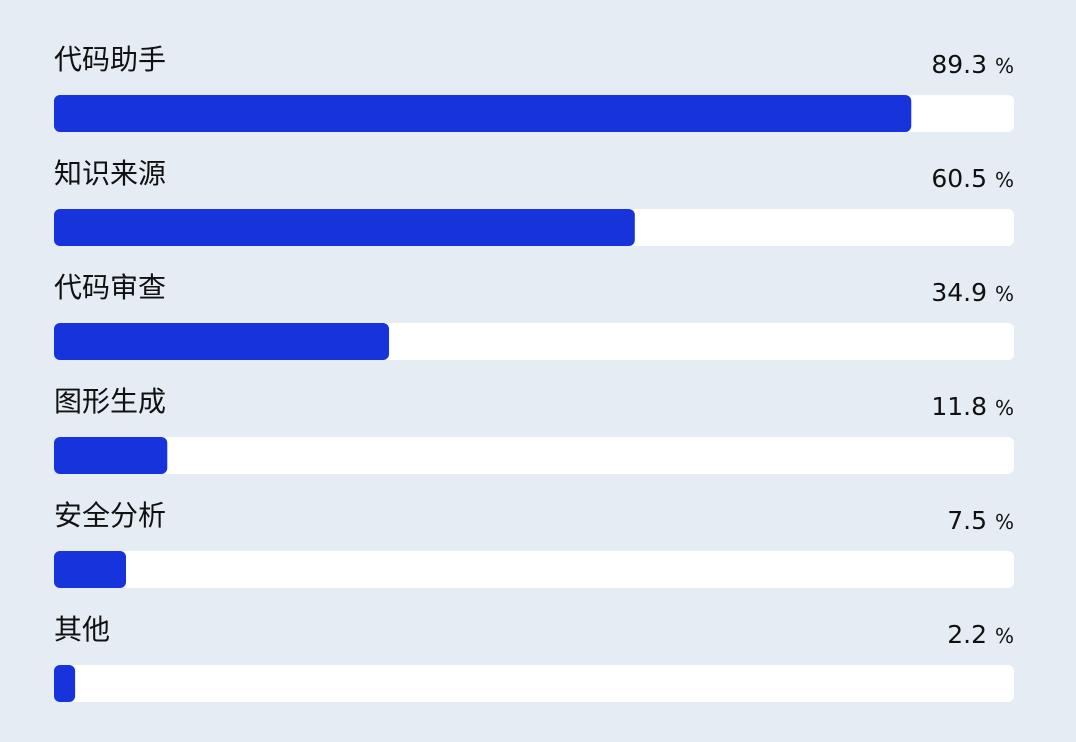 This screenshot has height=742, width=1076. Describe the element at coordinates (959, 292) in the screenshot. I see `value-number: 34.9` at that location.